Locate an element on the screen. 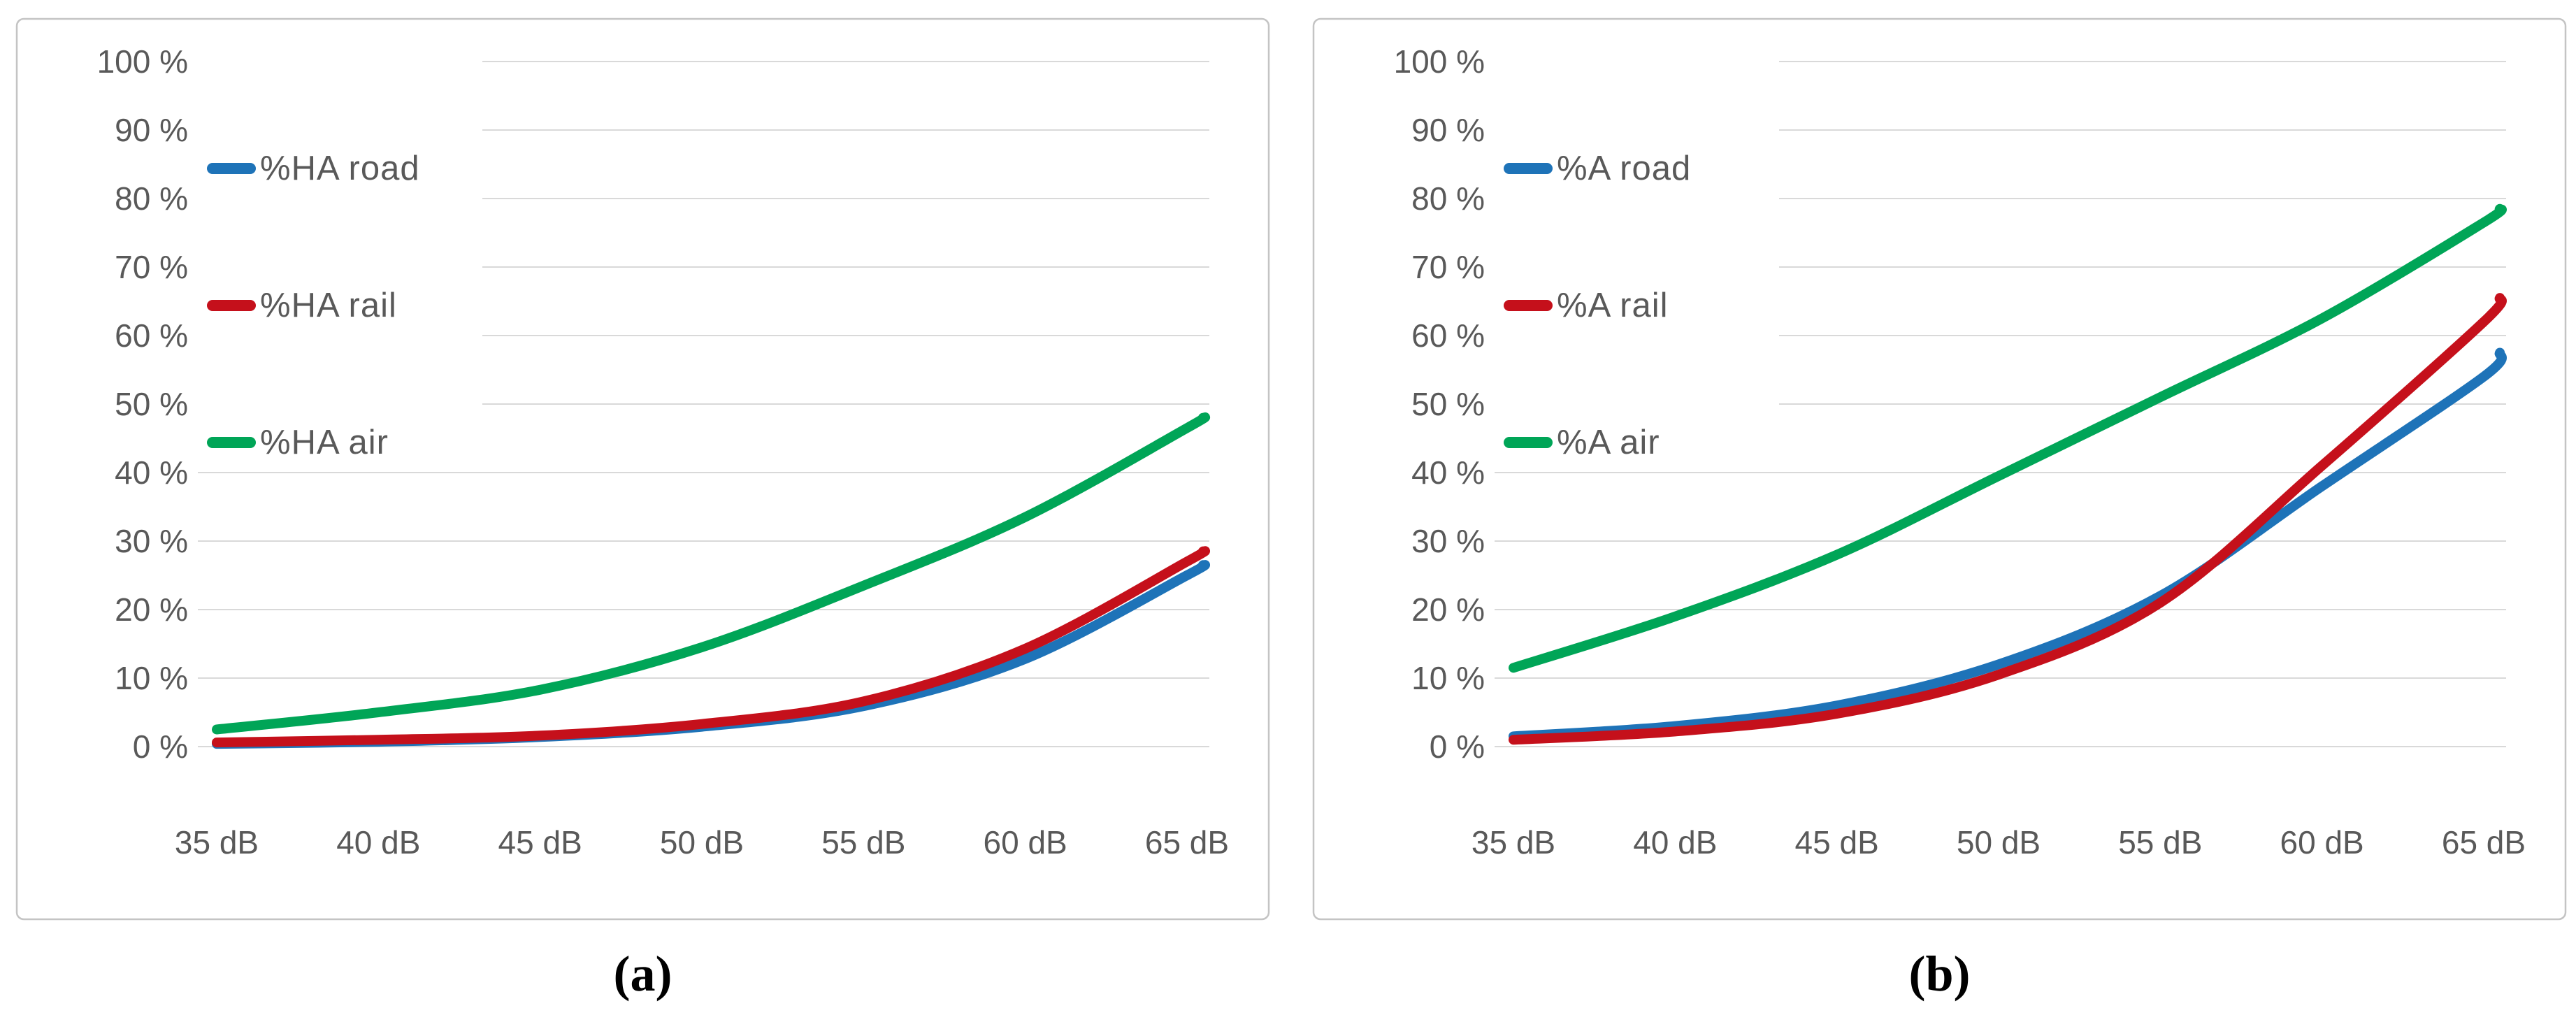 The height and width of the screenshot is (1036, 2576). series-line-road is located at coordinates (2008, 544).